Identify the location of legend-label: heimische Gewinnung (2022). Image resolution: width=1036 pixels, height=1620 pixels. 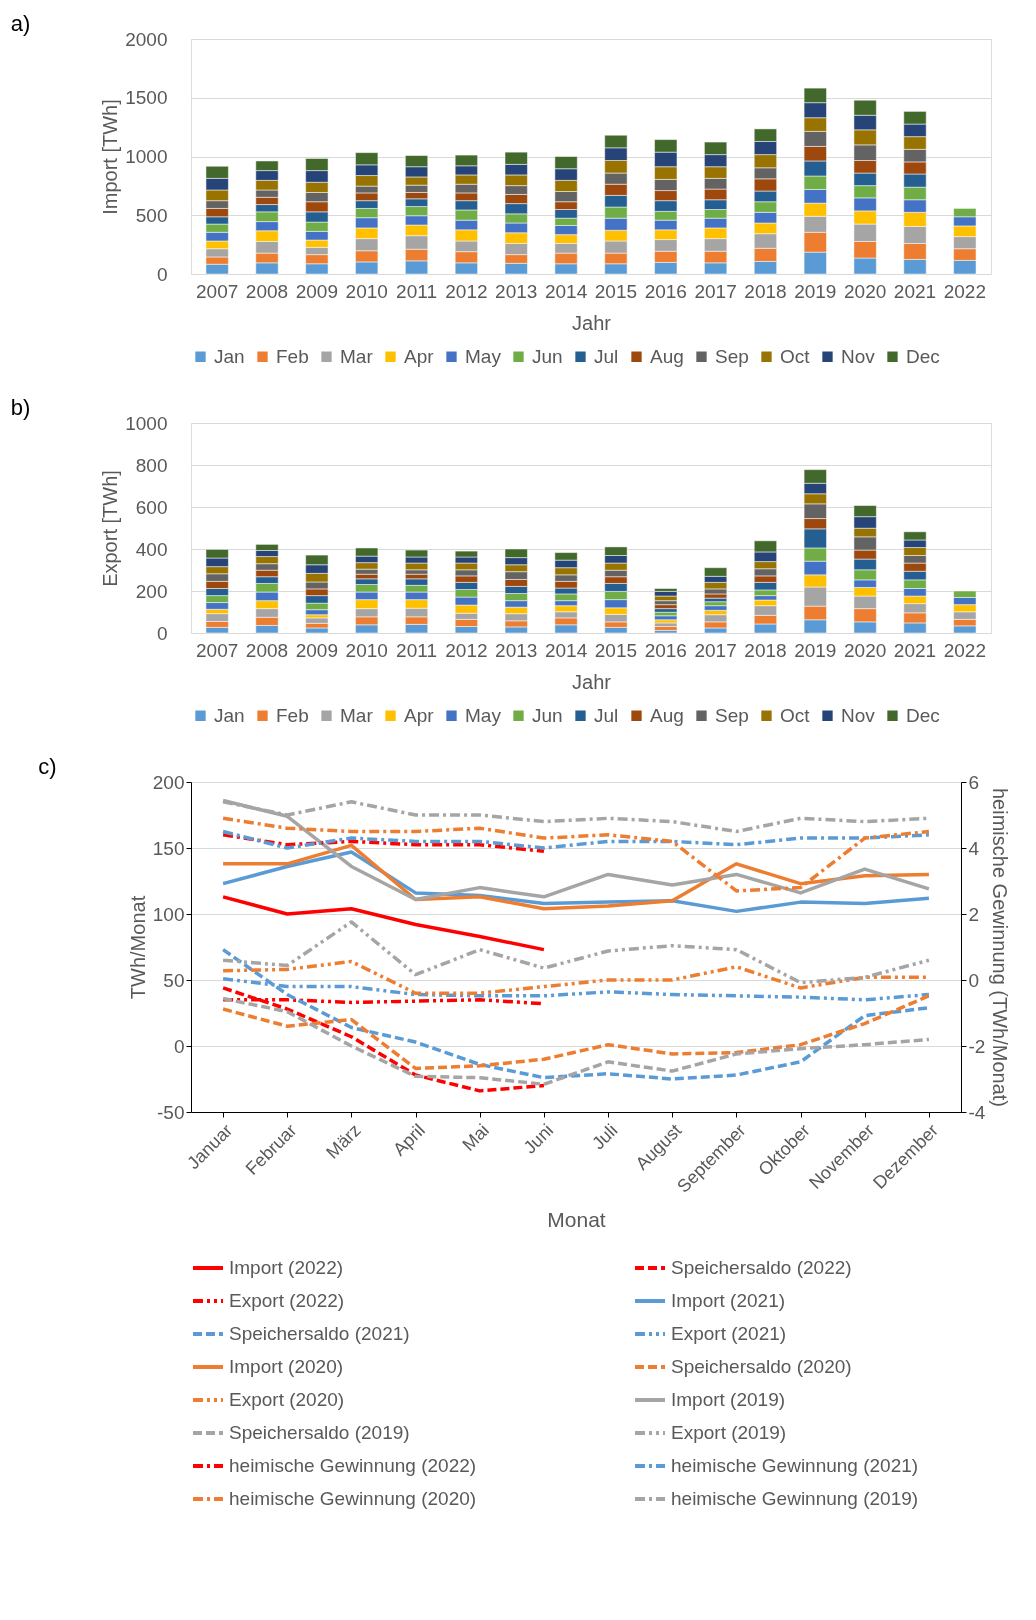
(353, 1465).